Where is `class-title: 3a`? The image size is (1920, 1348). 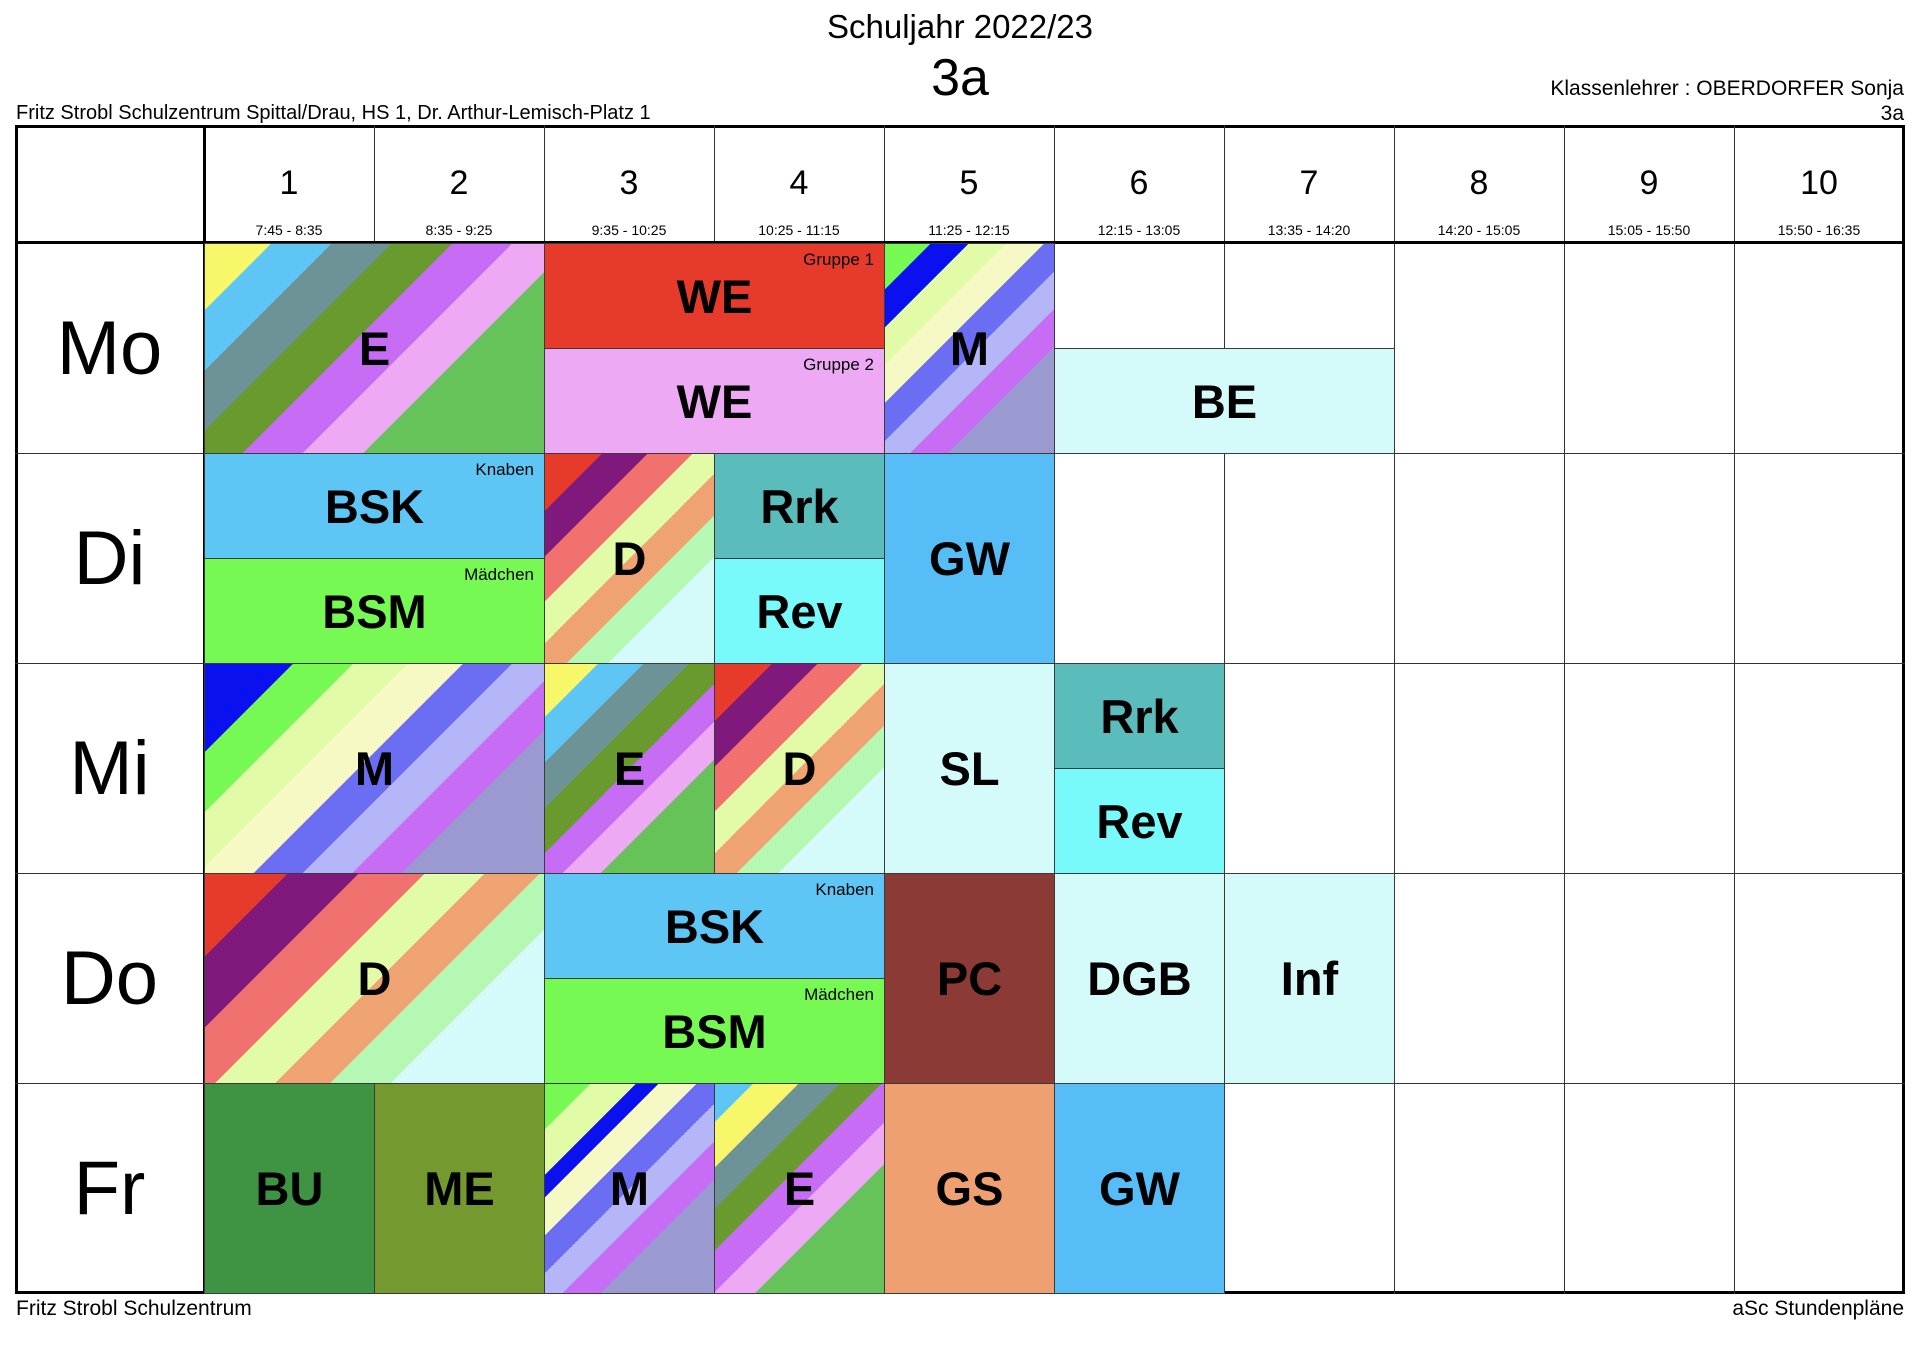 class-title: 3a is located at coordinates (960, 78).